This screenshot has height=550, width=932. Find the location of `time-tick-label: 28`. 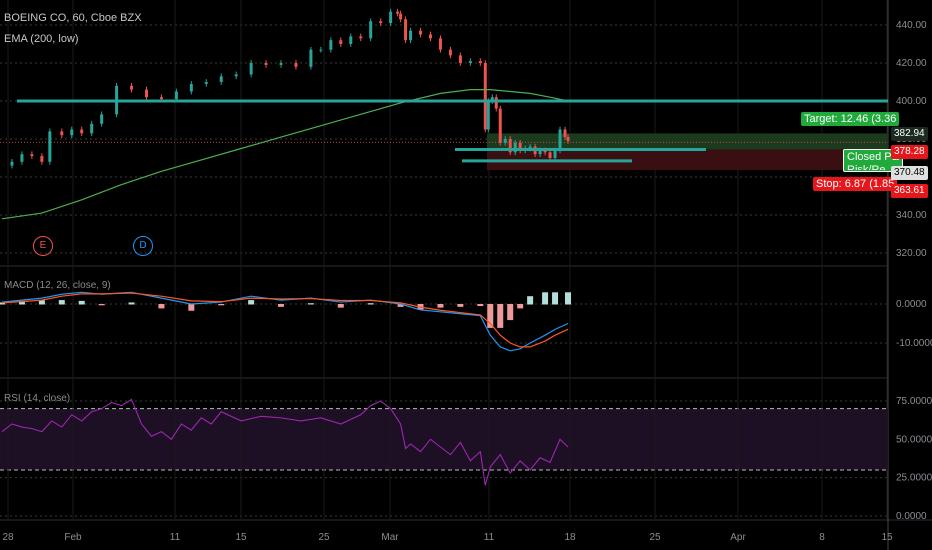

time-tick-label: 28 is located at coordinates (8, 537).